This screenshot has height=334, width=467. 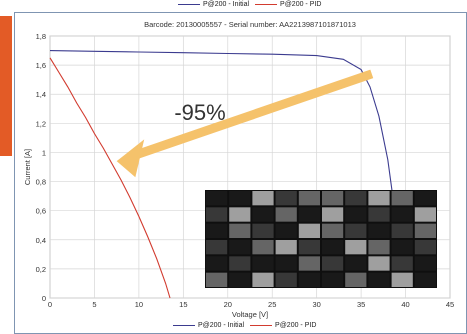 I want to click on decline-arrow-shaft, so click(x=253, y=114).